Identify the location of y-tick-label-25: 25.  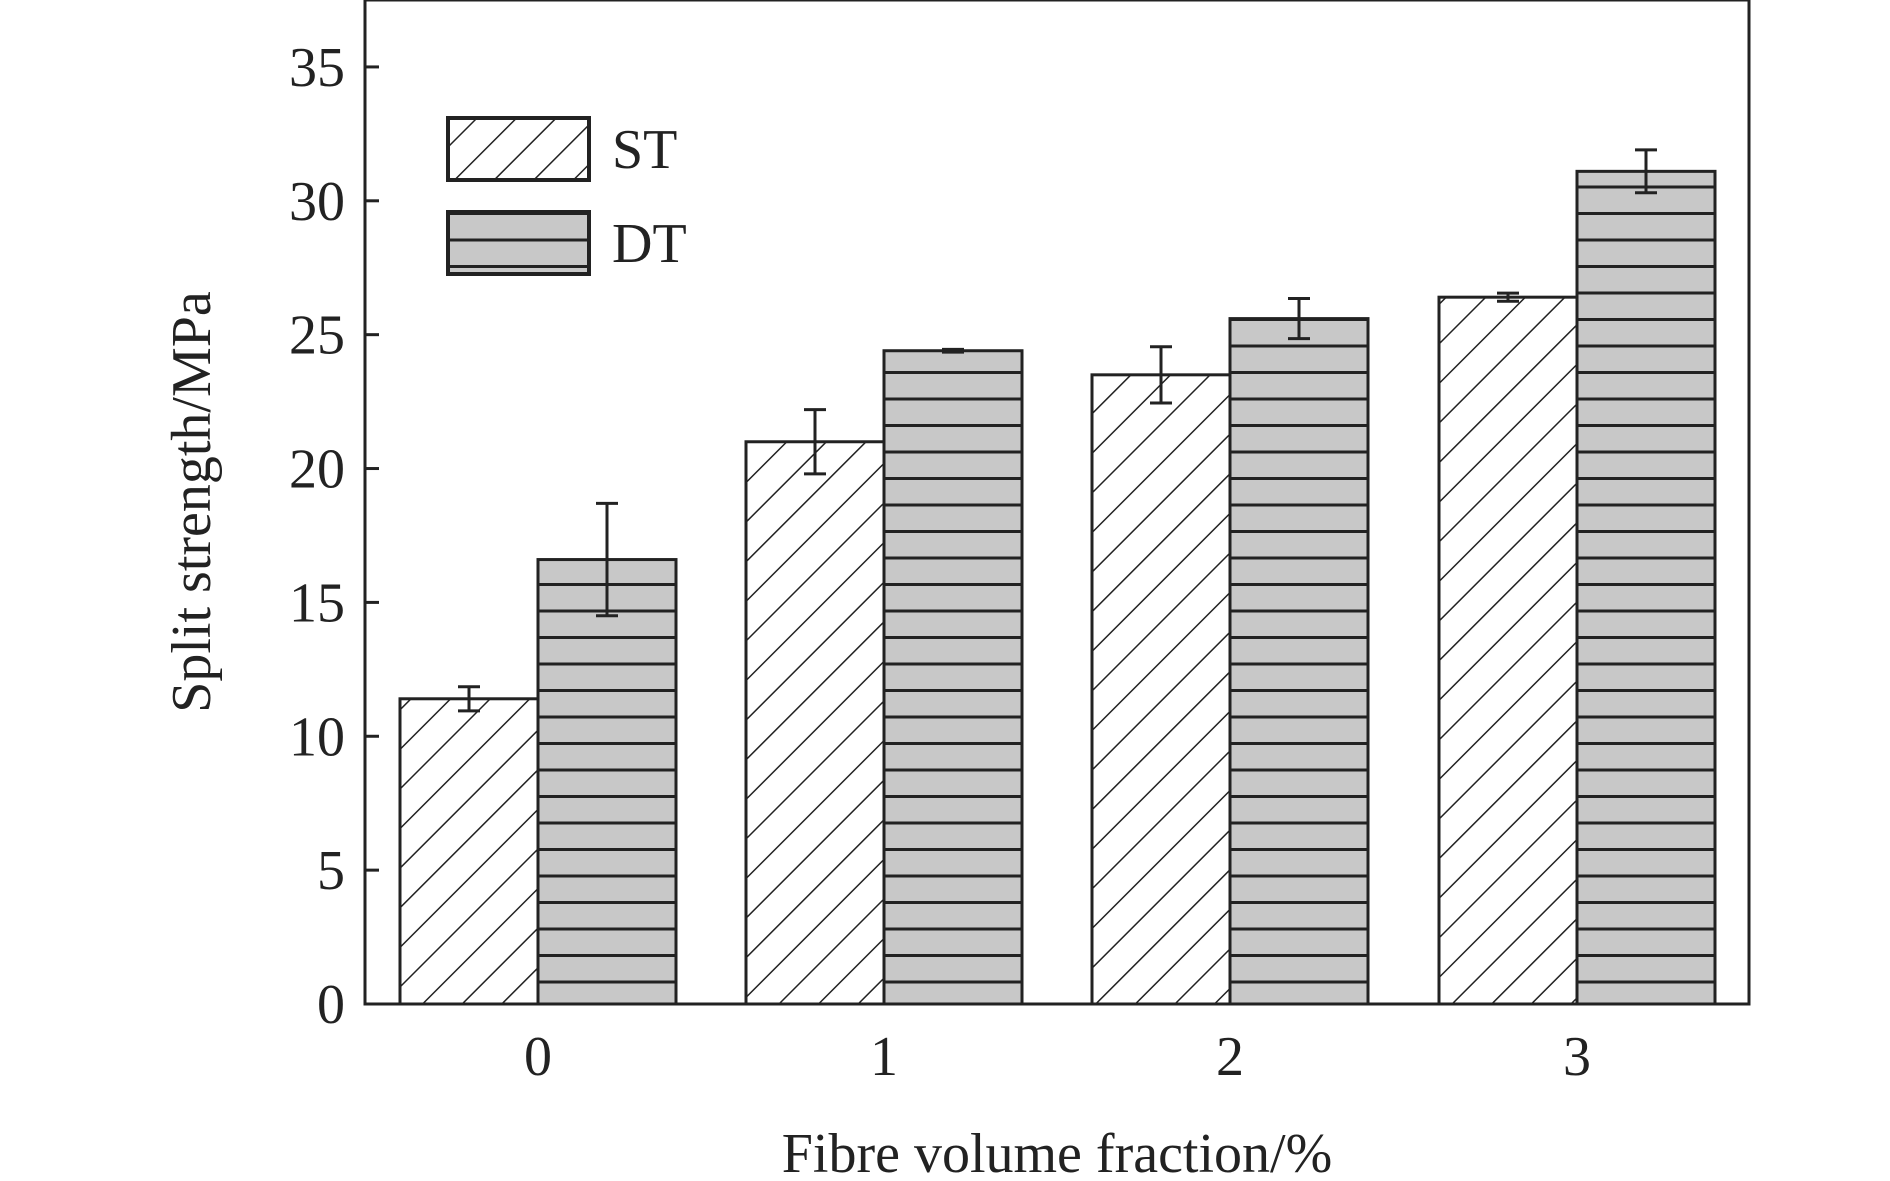
(317, 336).